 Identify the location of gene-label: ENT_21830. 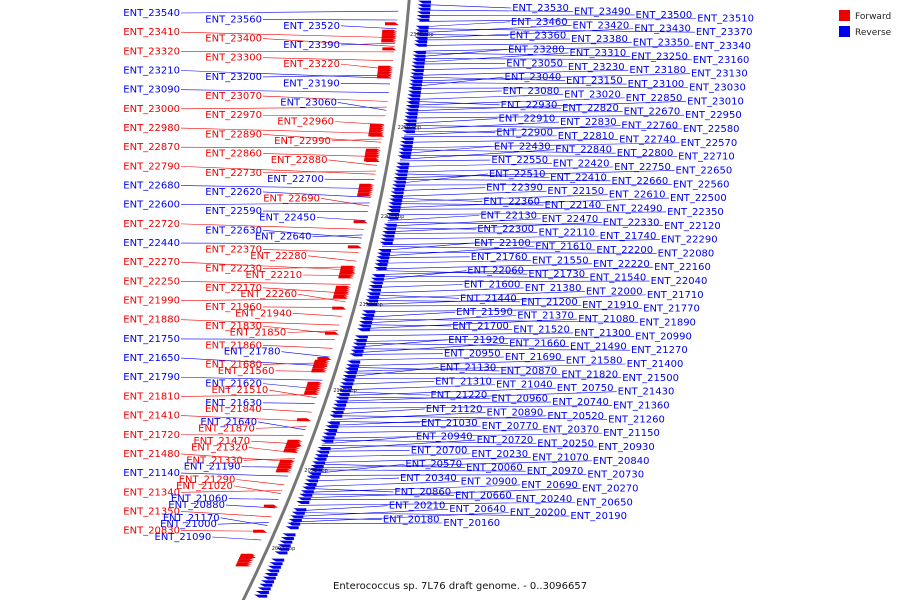
(233, 326).